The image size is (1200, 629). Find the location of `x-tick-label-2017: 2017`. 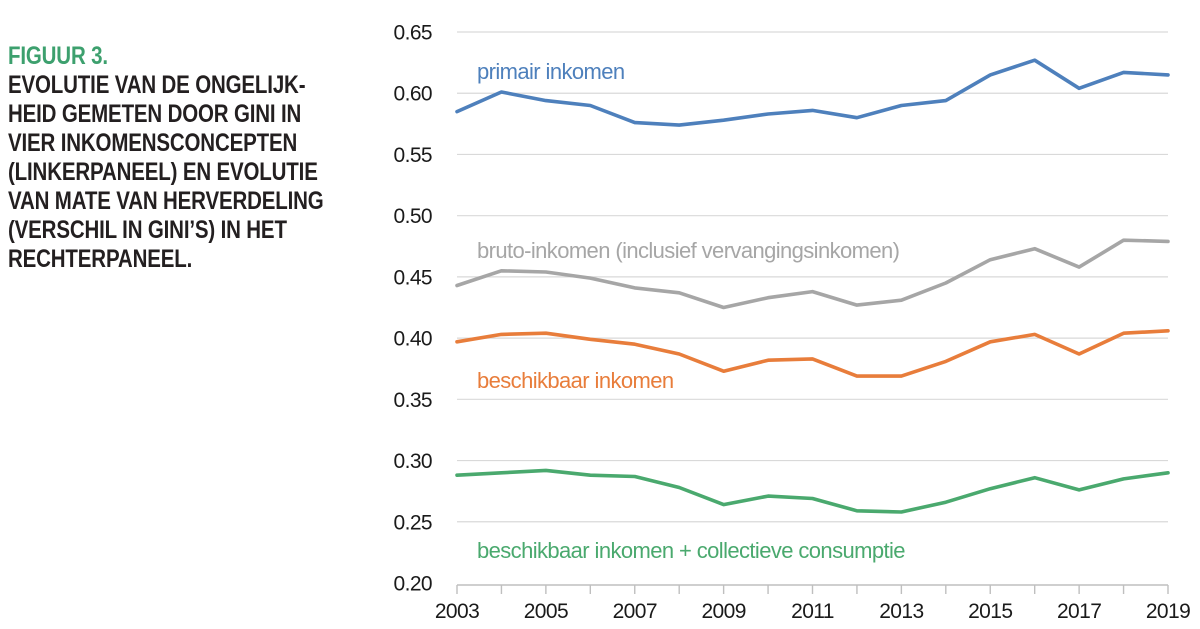

x-tick-label-2017: 2017 is located at coordinates (1079, 611).